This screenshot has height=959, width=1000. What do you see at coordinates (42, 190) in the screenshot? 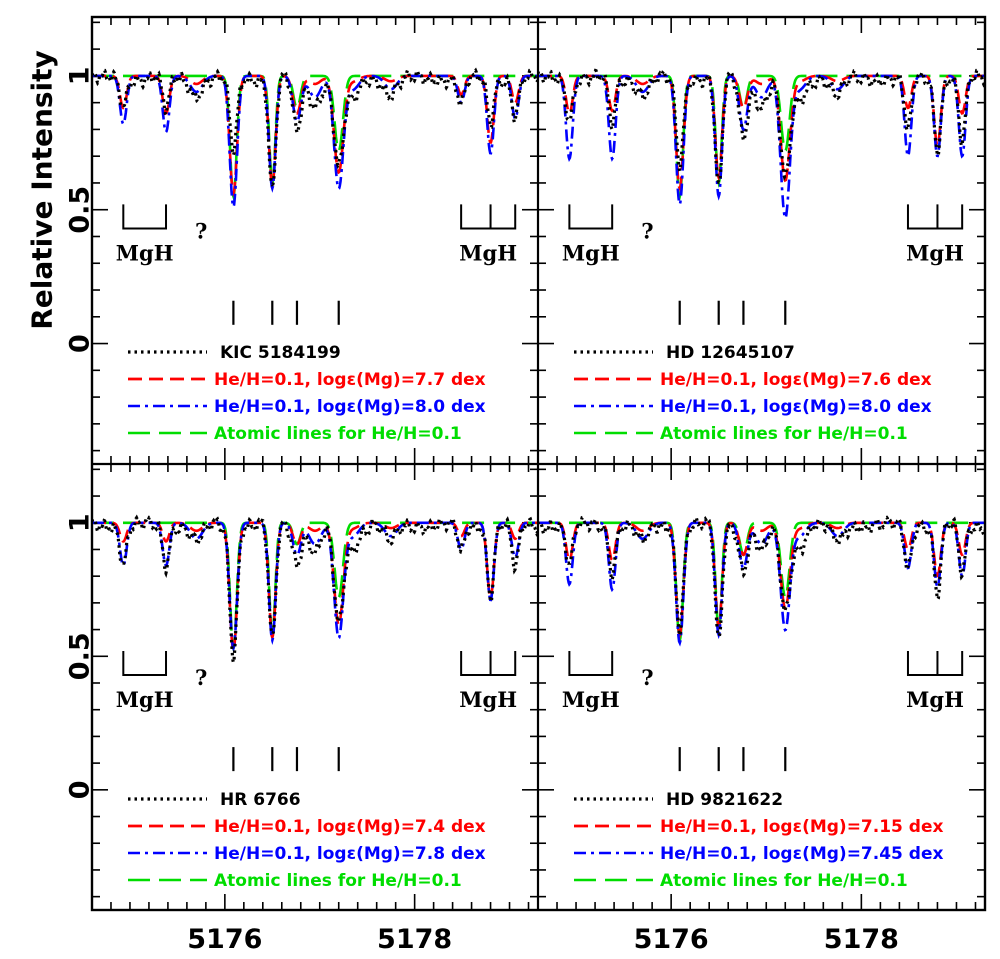
I see `y-axis-title: Relative Intensity` at bounding box center [42, 190].